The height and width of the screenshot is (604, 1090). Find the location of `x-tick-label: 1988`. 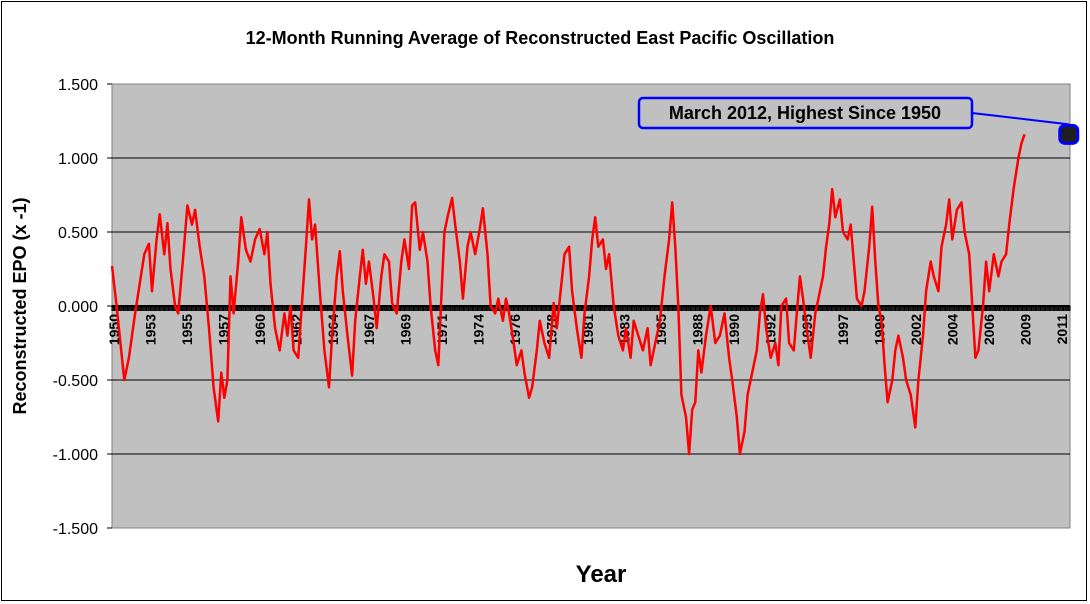

x-tick-label: 1988 is located at coordinates (697, 329).